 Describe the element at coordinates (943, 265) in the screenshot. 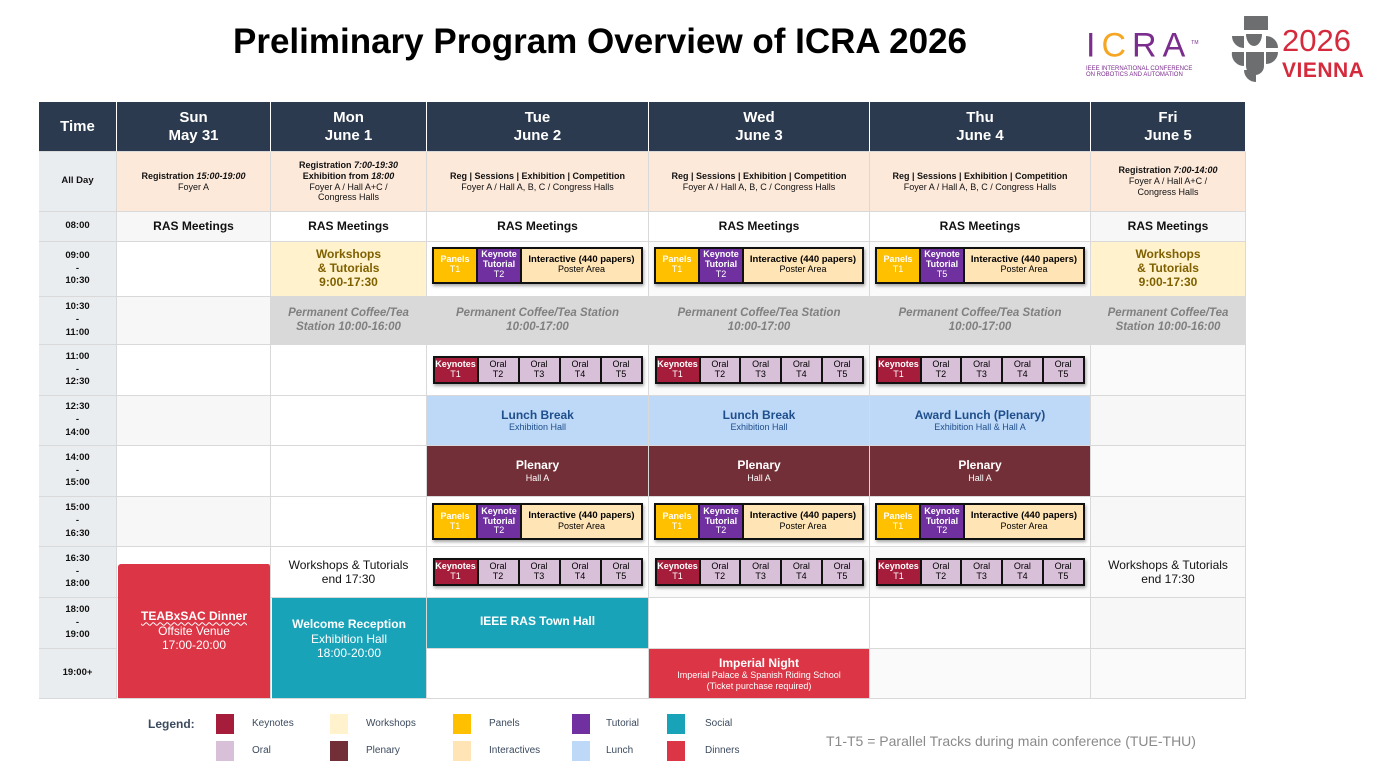

I see `track-tutorial-t5: Keynote Tutorial T5` at that location.